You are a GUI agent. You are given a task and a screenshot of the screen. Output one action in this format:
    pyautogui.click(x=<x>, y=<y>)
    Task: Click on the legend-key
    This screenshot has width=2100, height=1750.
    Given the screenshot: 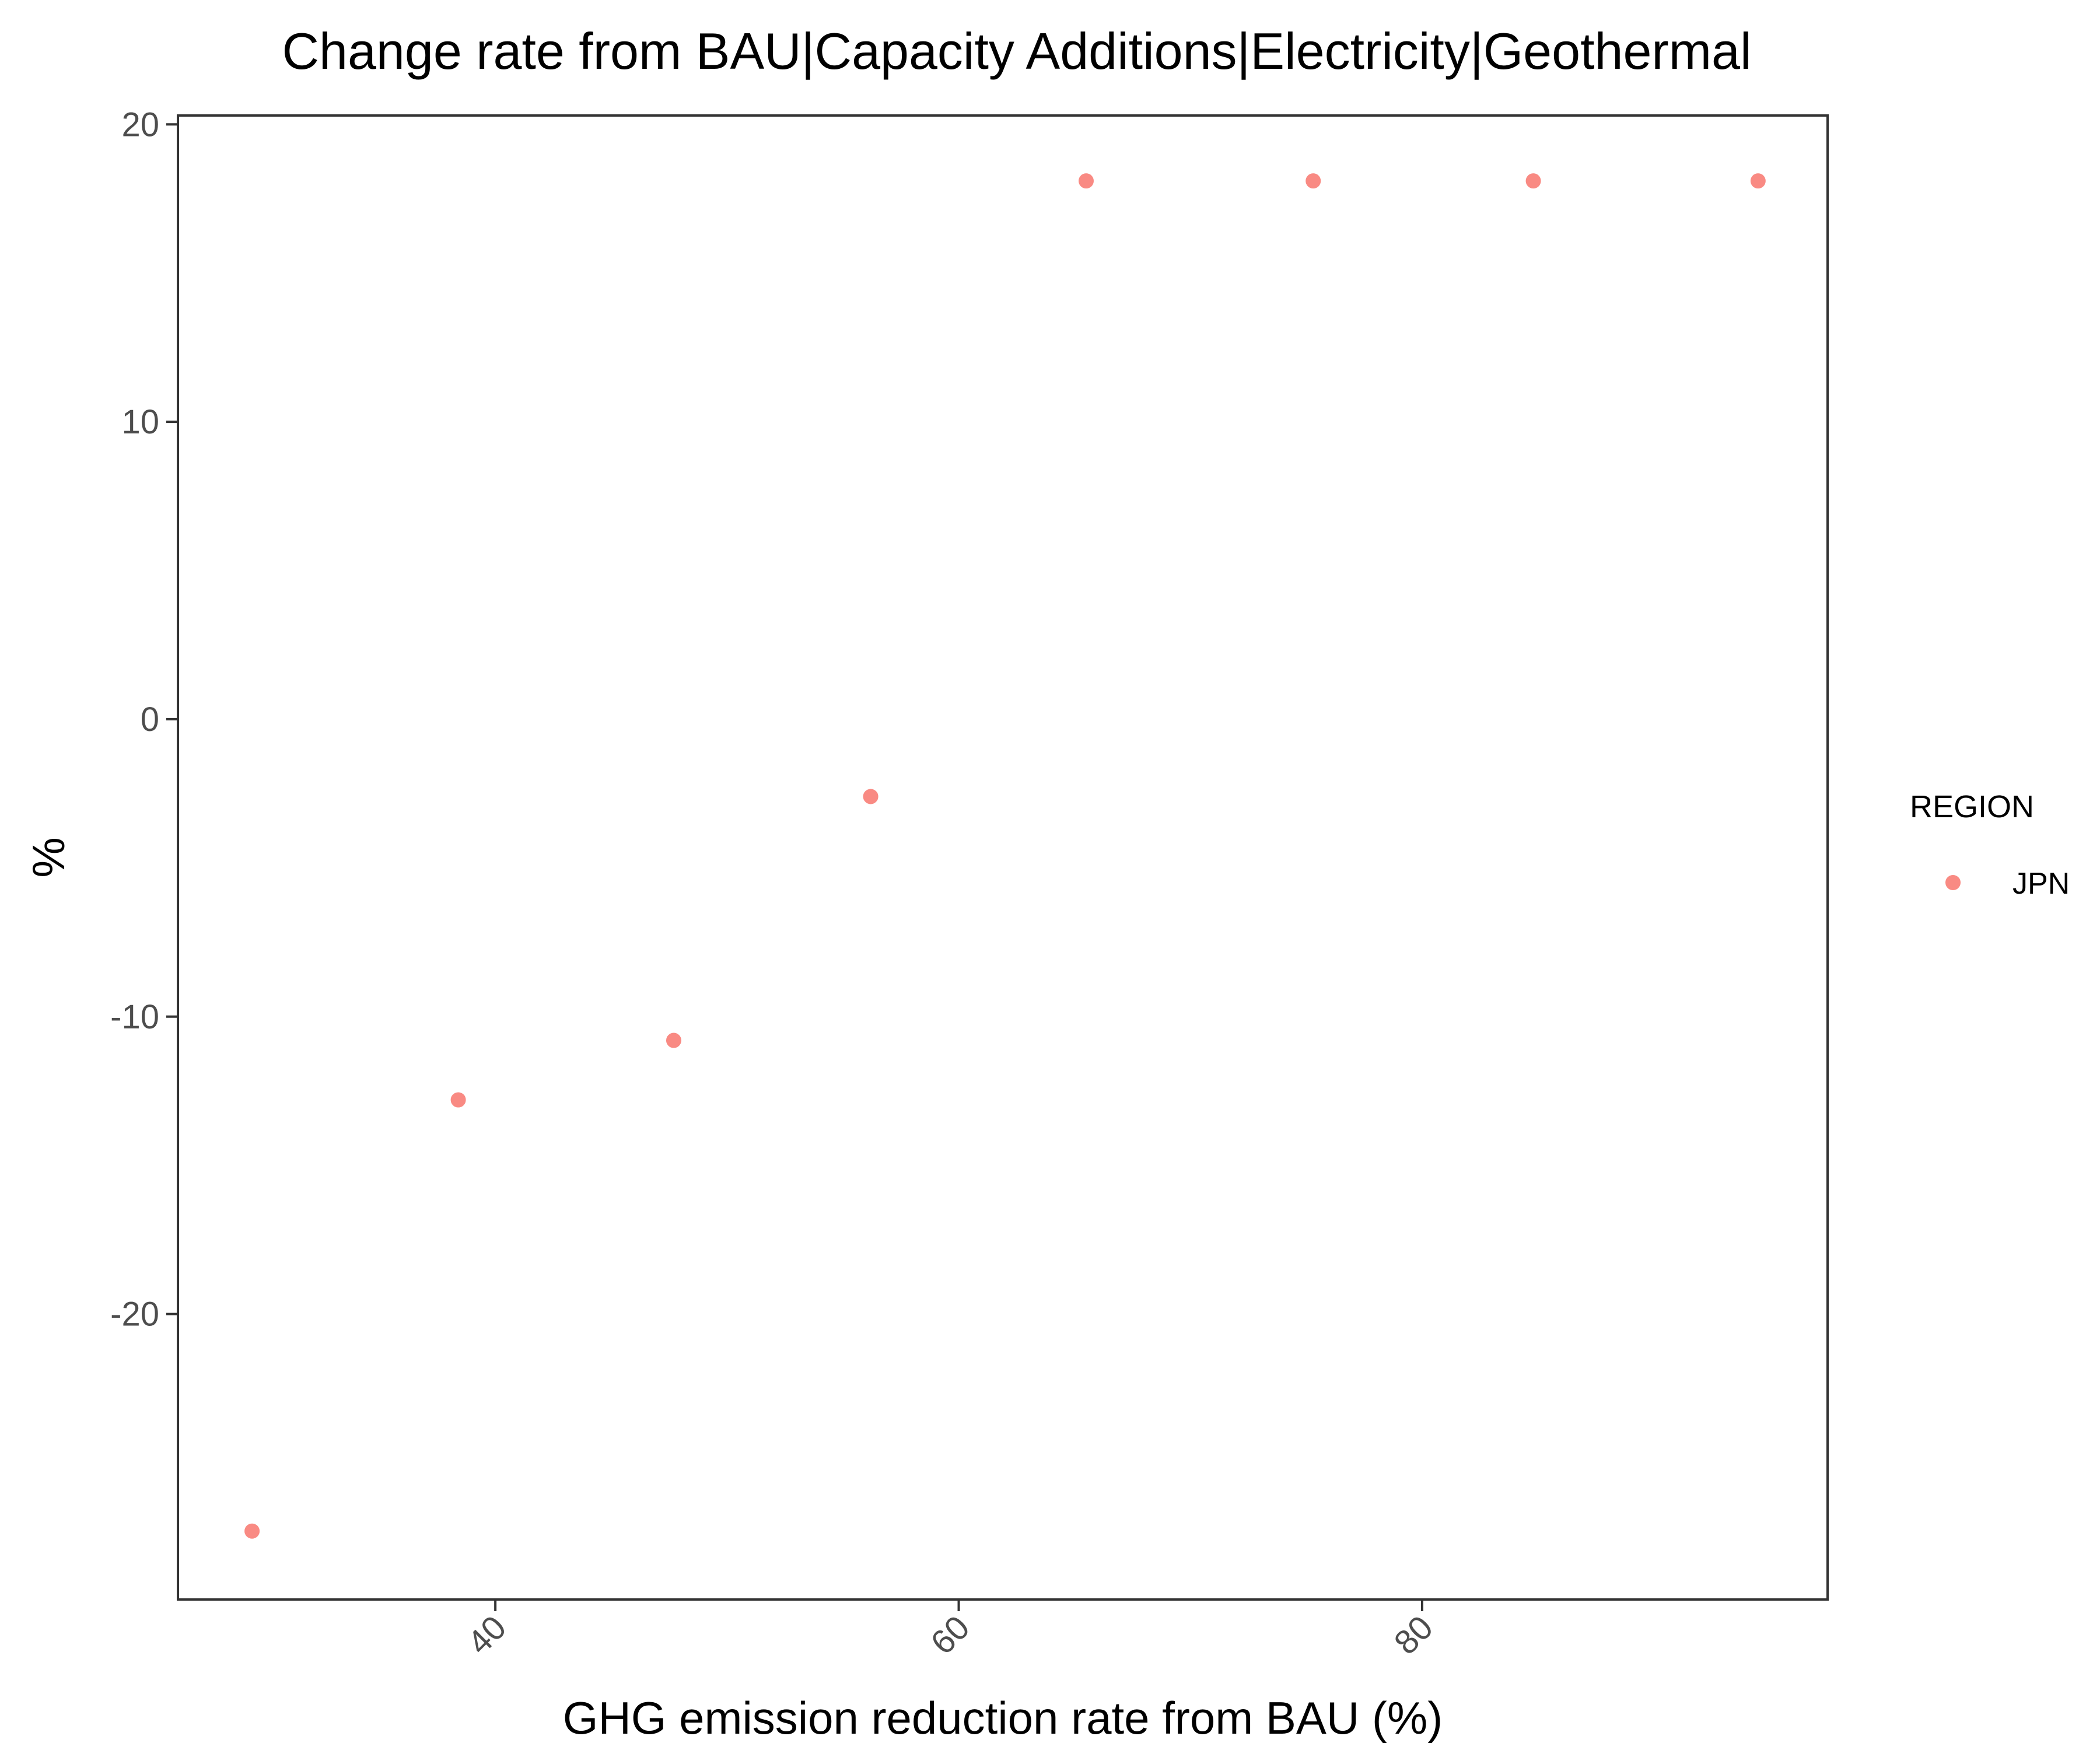 What is the action you would take?
    pyautogui.click(x=1953, y=882)
    